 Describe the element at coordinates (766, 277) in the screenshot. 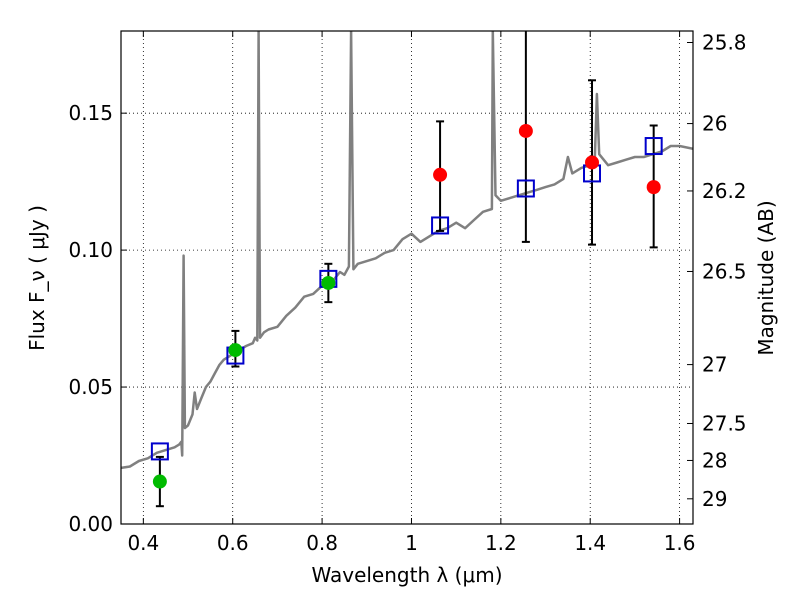

I see `right-axis-label: Magnitude (AB)` at that location.